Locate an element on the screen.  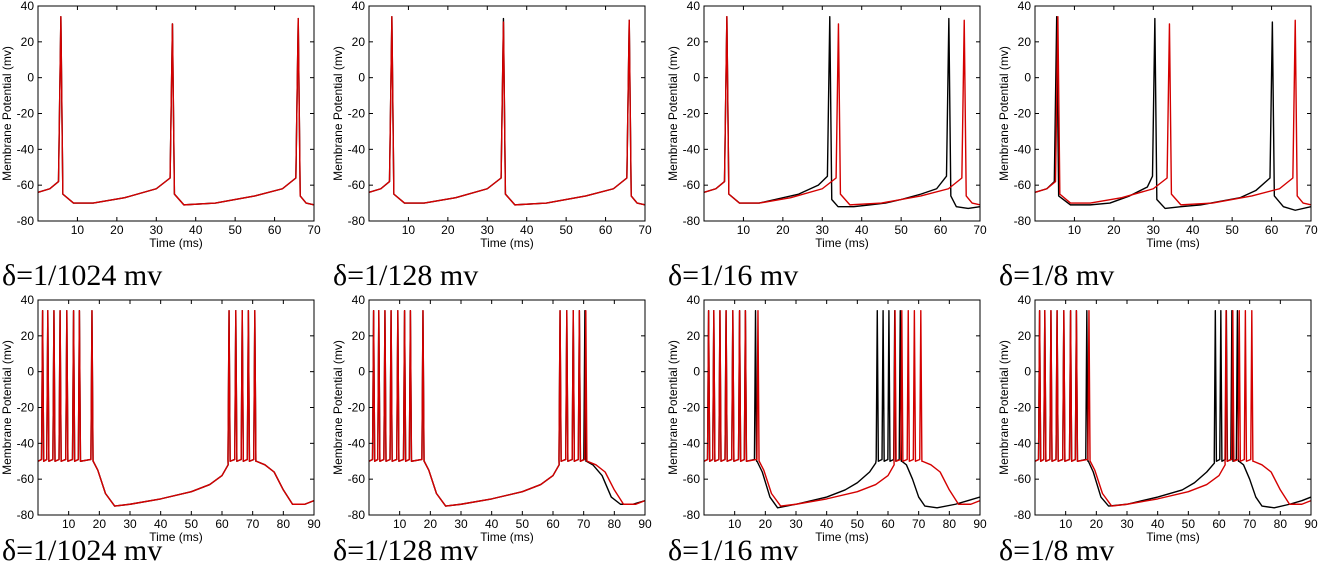
plot-frame is located at coordinates (507, 113).